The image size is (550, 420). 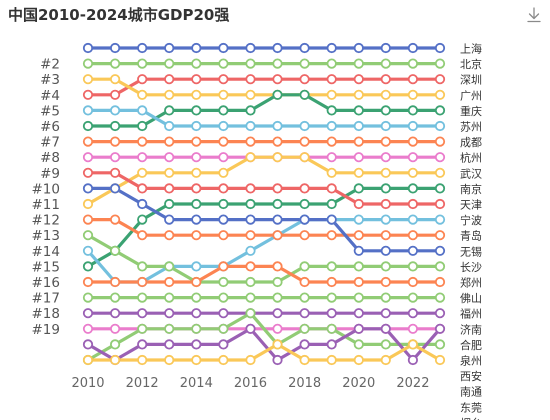 I want to click on y-tick-label: #10, so click(x=46, y=189).